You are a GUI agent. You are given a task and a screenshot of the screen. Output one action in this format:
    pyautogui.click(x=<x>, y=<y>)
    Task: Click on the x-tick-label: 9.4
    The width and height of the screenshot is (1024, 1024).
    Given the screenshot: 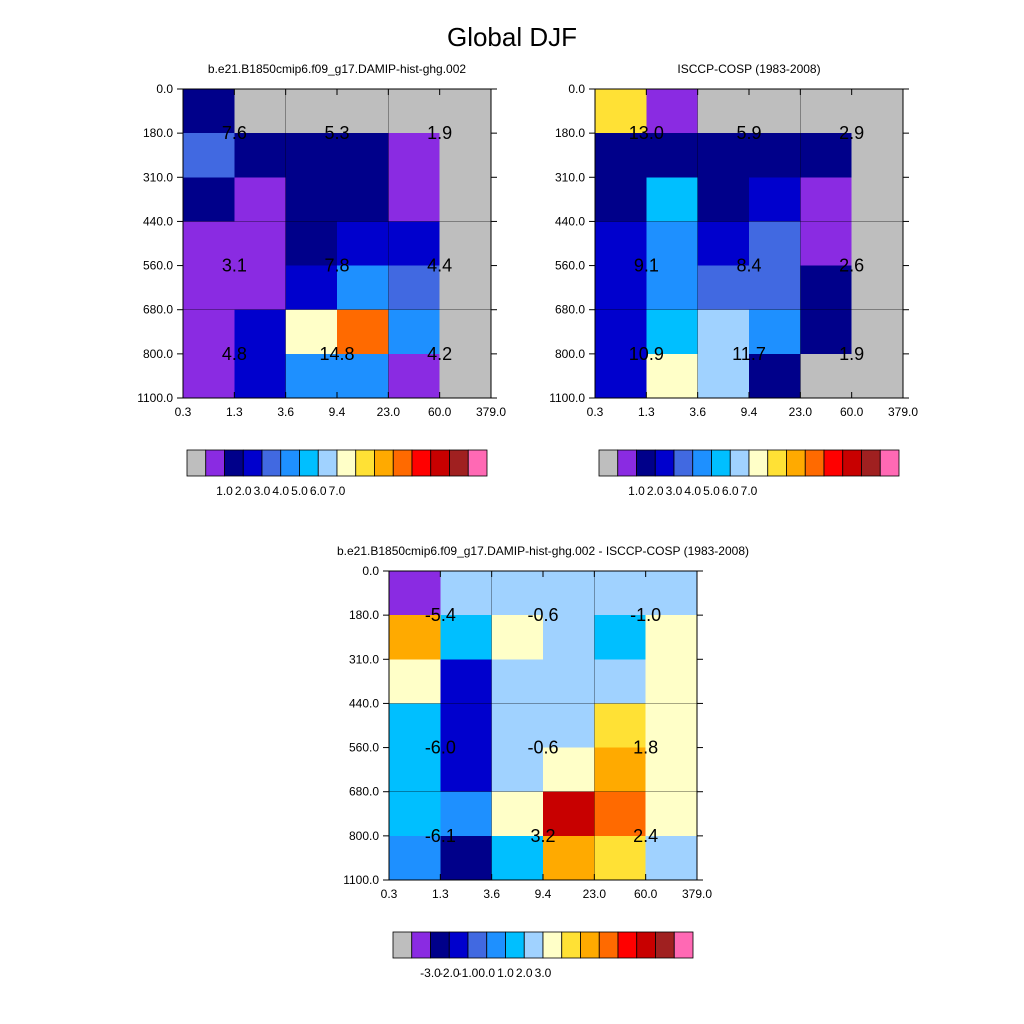 What is the action you would take?
    pyautogui.click(x=543, y=894)
    